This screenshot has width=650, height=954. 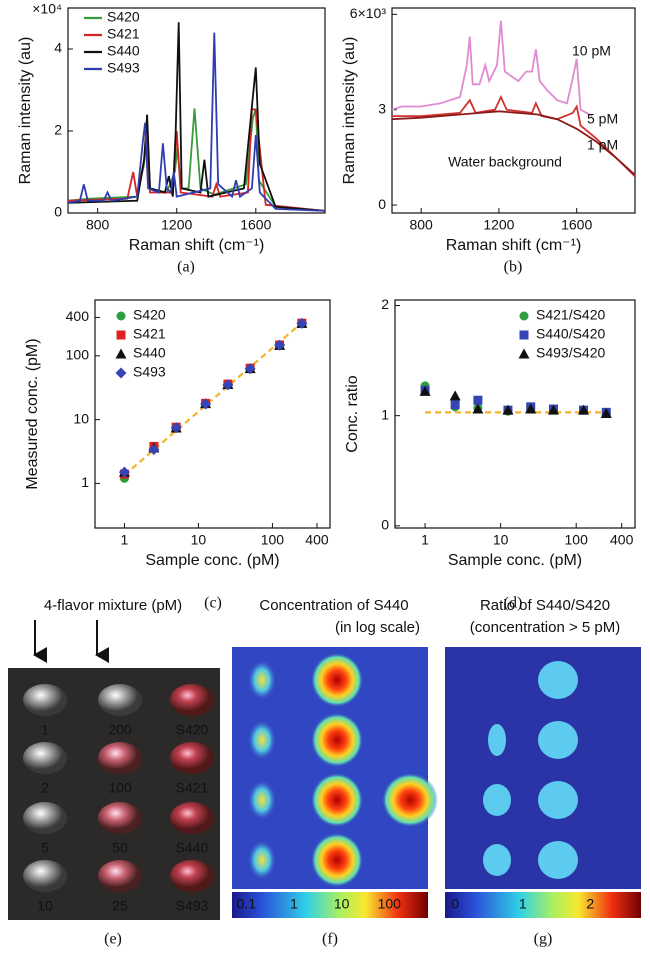 What do you see at coordinates (523, 904) in the screenshot?
I see `colorbar-tick-label: 1` at bounding box center [523, 904].